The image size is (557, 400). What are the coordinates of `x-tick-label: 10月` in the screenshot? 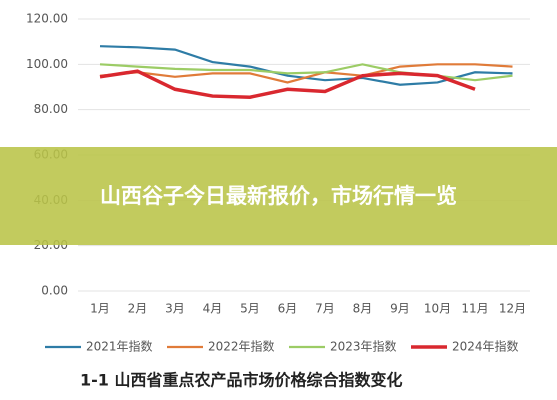 It's located at (437, 309).